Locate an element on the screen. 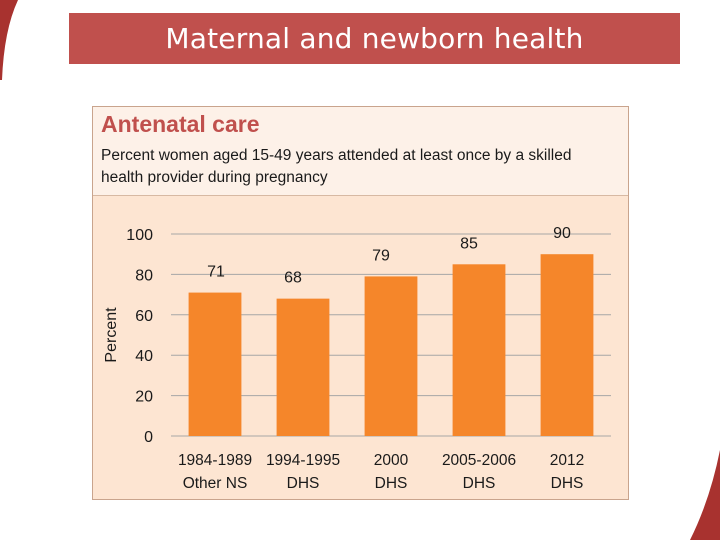 The width and height of the screenshot is (720, 540). y-tick-label: 40 is located at coordinates (144, 356).